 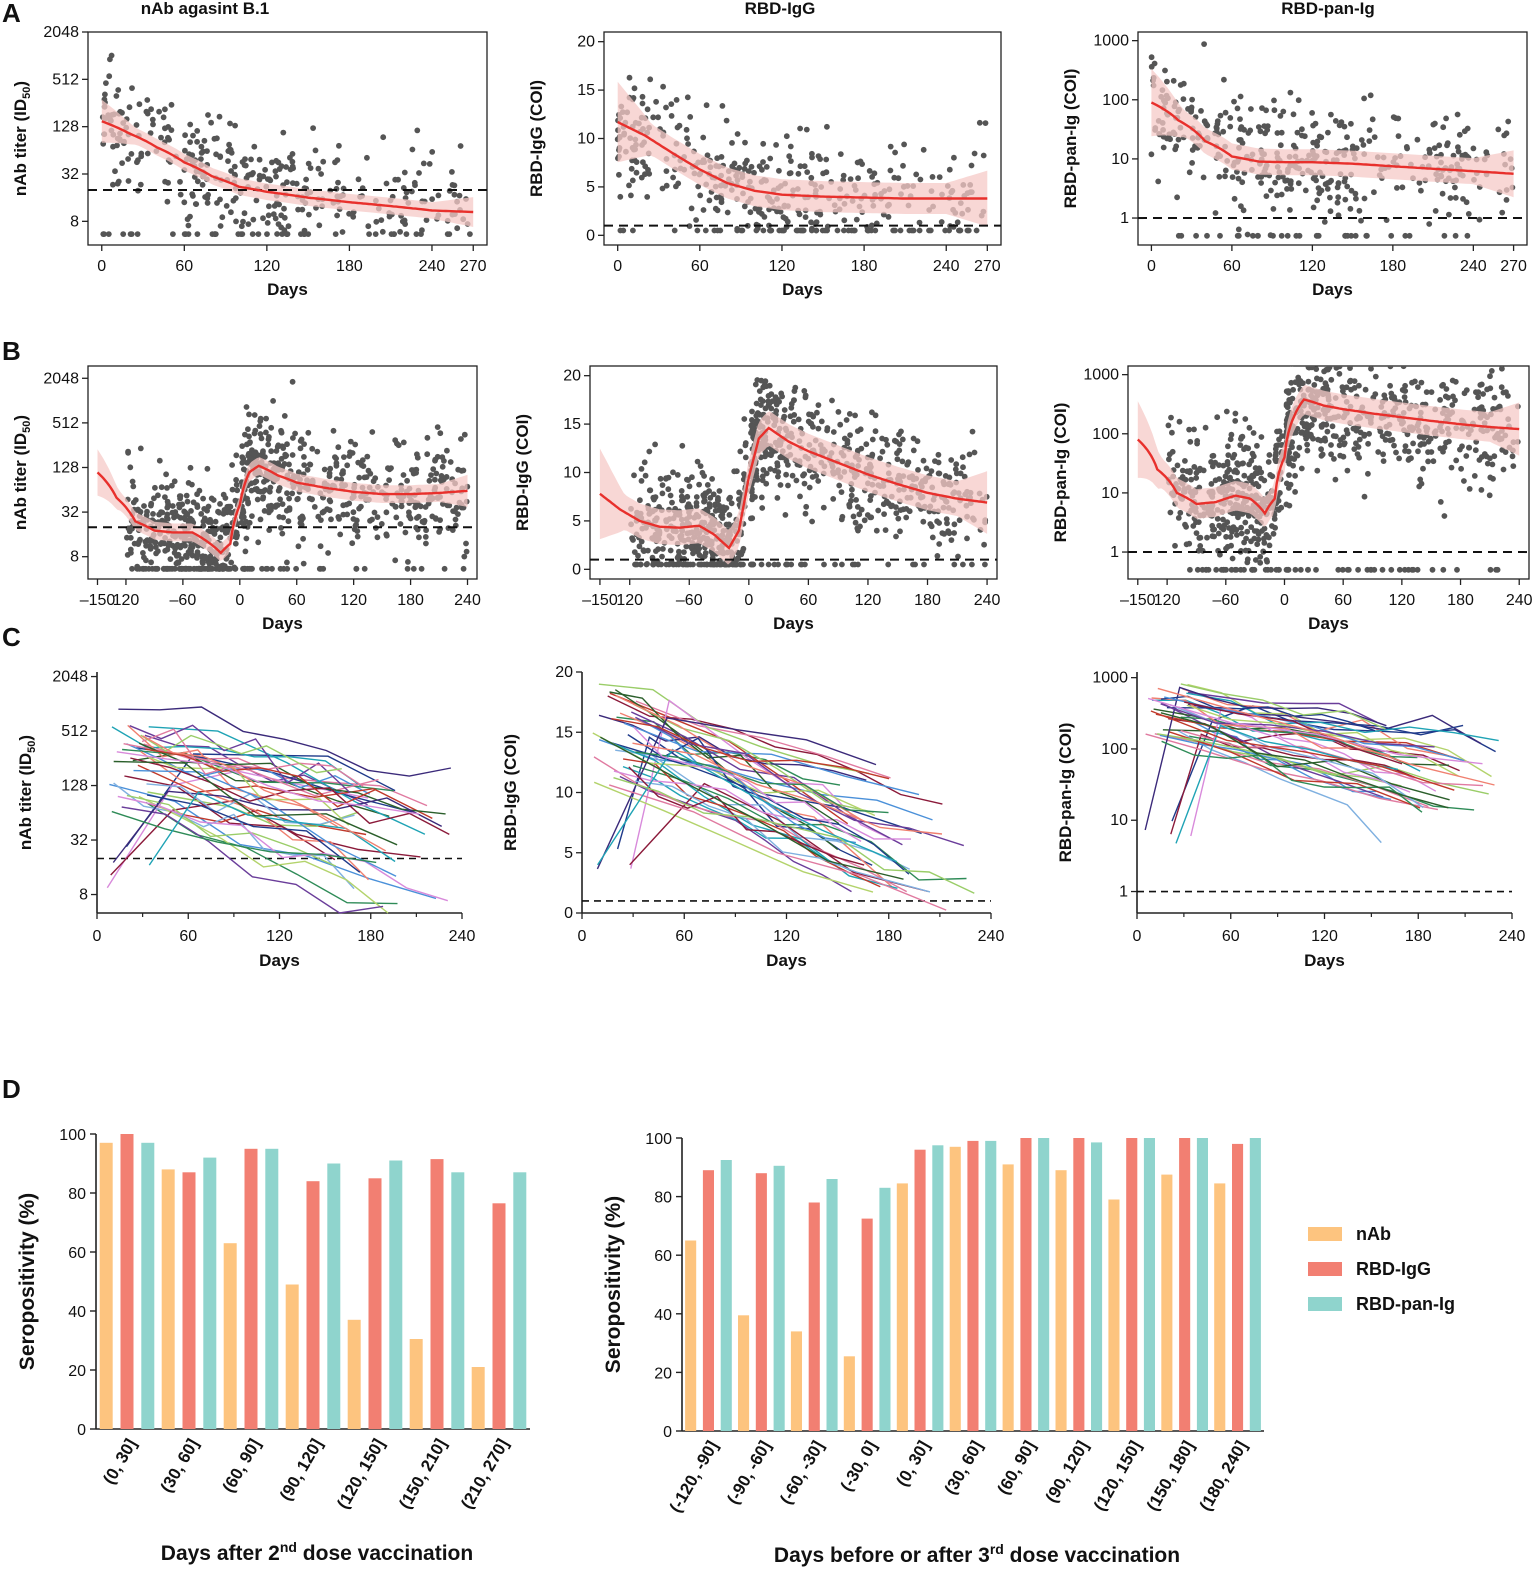 What do you see at coordinates (938, 1288) in the screenshot?
I see `bar-rbd-pan-ig` at bounding box center [938, 1288].